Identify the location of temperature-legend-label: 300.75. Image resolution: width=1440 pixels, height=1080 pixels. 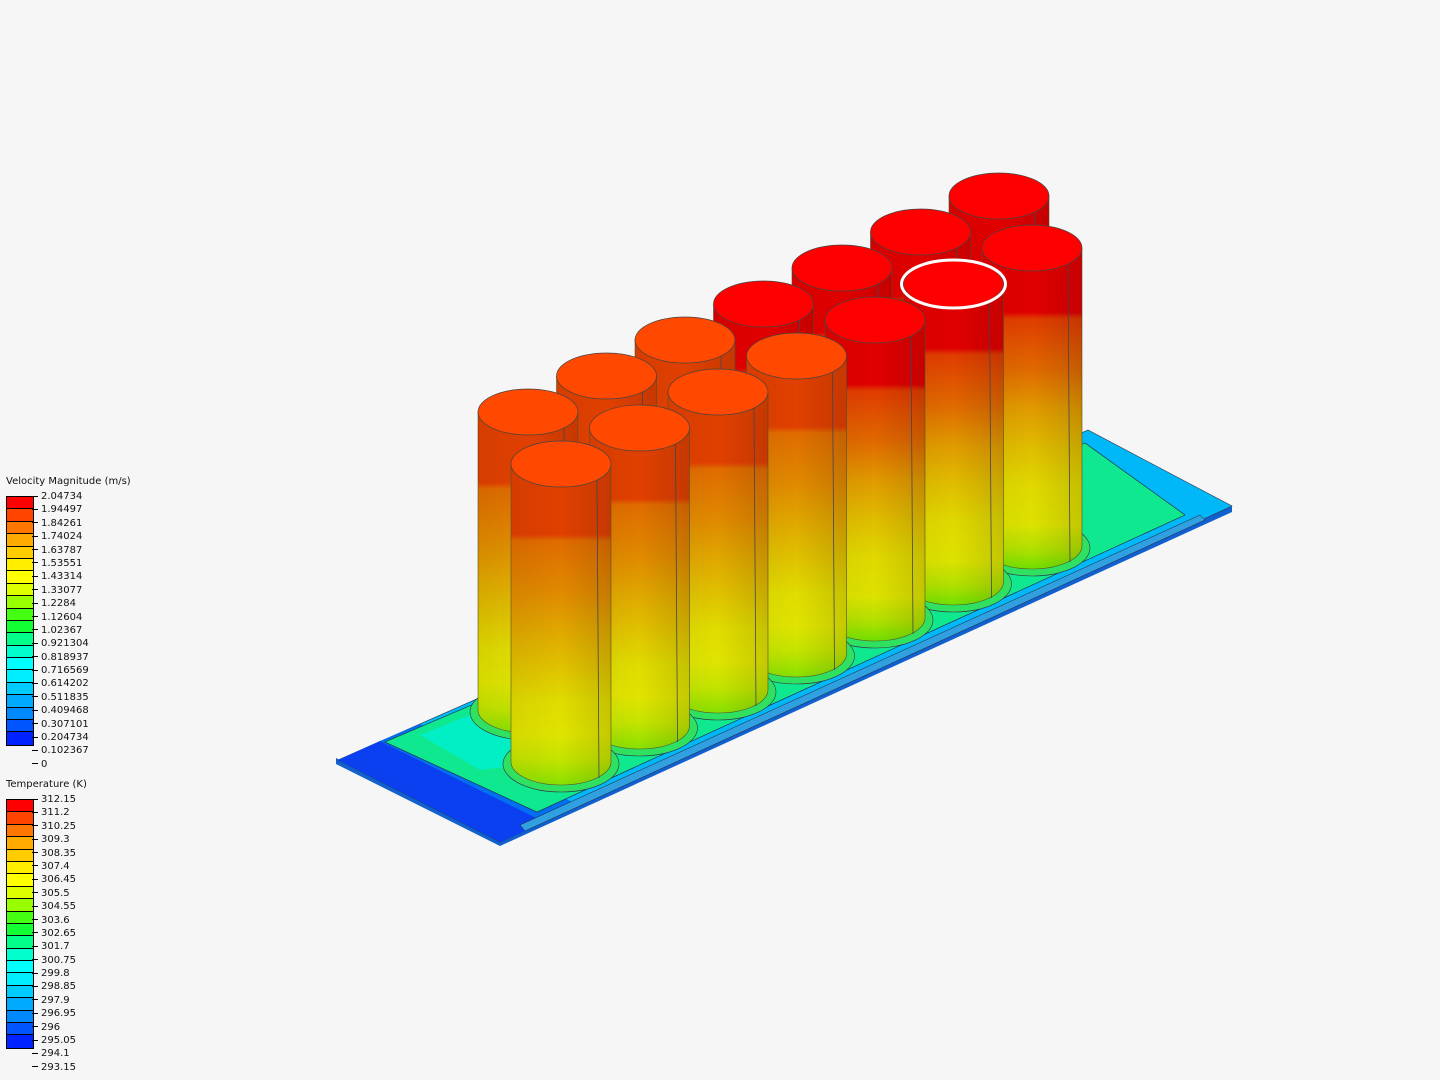
(54, 960).